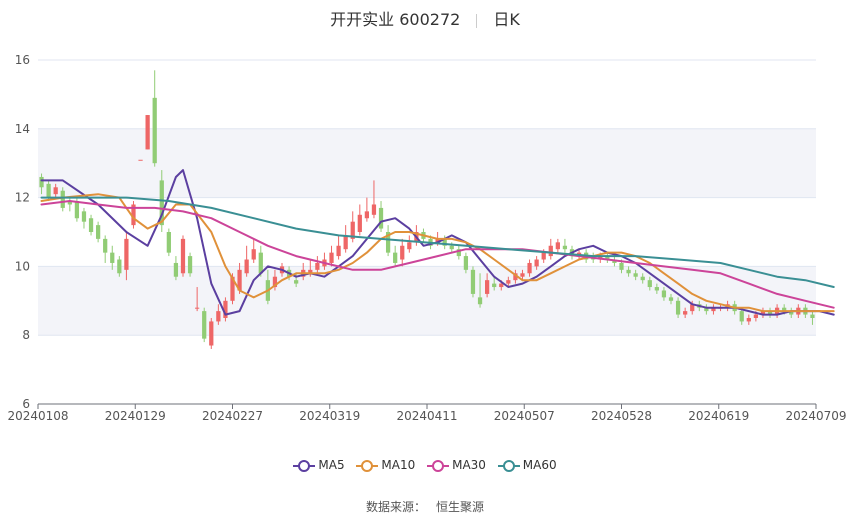 This screenshot has width=850, height=517. What do you see at coordinates (438, 465) in the screenshot?
I see `ma30-legend-icon` at bounding box center [438, 465].